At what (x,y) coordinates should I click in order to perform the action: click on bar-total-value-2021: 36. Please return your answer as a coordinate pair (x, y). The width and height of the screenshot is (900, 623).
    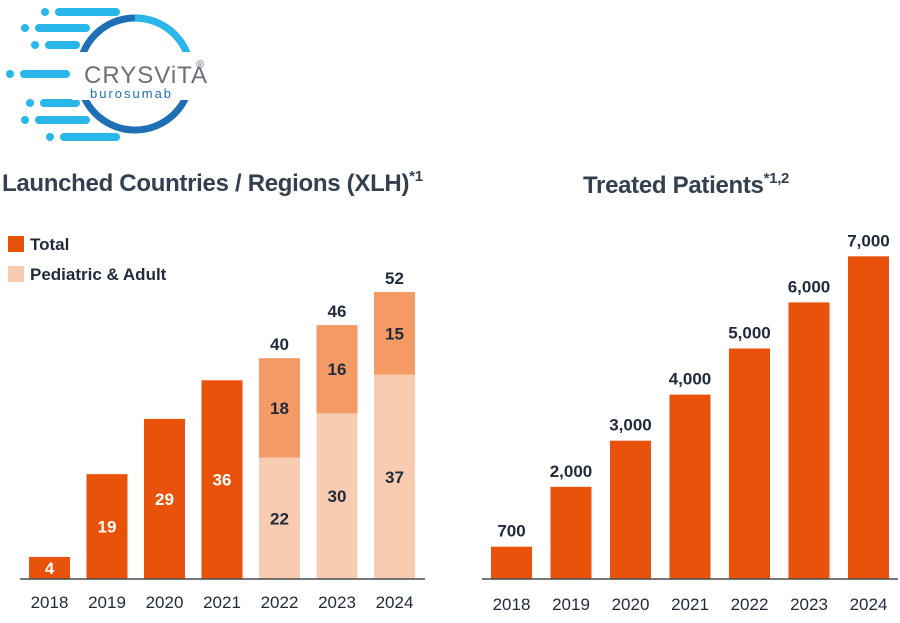
    Looking at the image, I should click on (222, 480).